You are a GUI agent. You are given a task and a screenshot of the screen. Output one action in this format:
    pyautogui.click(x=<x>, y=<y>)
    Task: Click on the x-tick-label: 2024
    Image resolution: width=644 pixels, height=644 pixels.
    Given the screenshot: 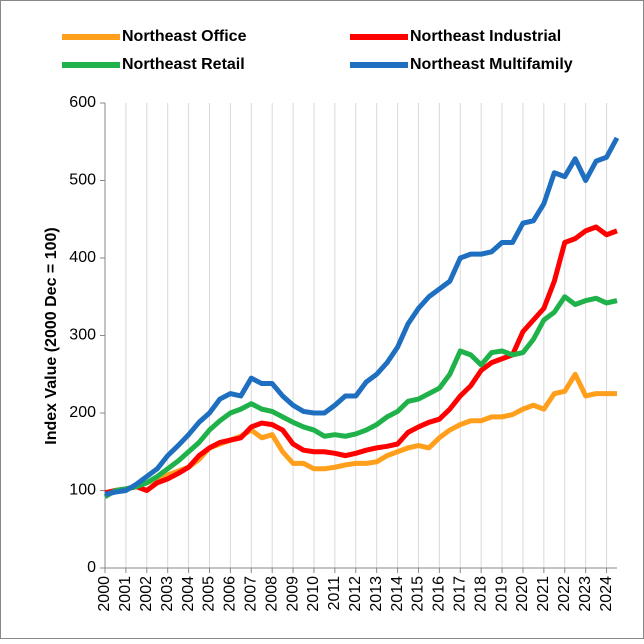 What is the action you would take?
    pyautogui.click(x=606, y=594)
    